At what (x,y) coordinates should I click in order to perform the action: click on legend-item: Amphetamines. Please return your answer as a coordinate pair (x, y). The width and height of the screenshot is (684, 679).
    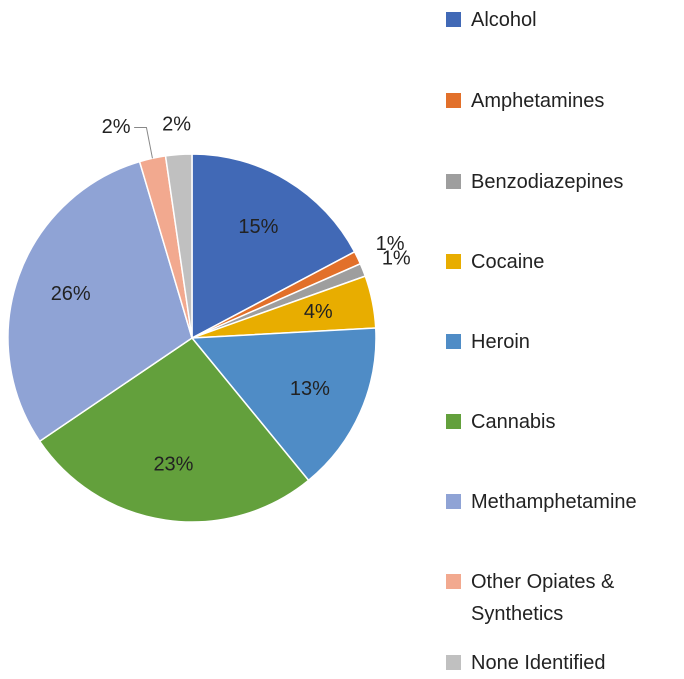
    Looking at the image, I should click on (562, 101).